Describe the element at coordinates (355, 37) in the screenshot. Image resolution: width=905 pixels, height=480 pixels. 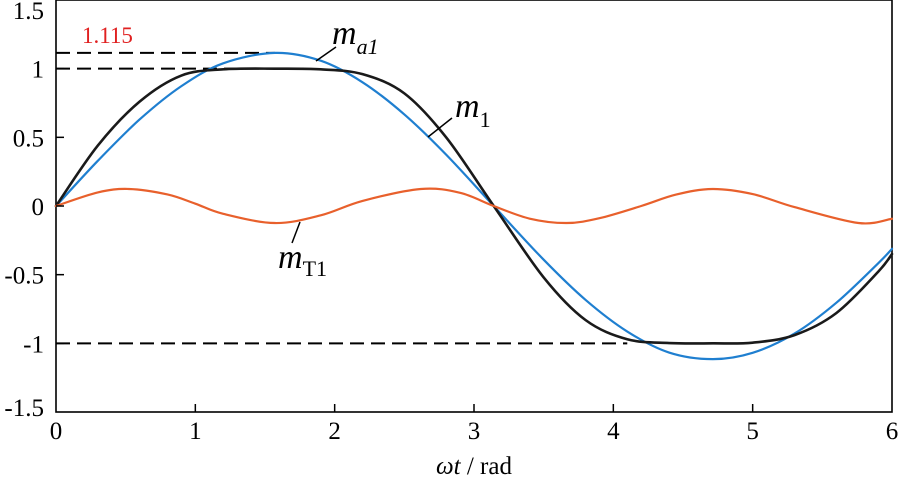
I see `series-label-ma1: ma1` at that location.